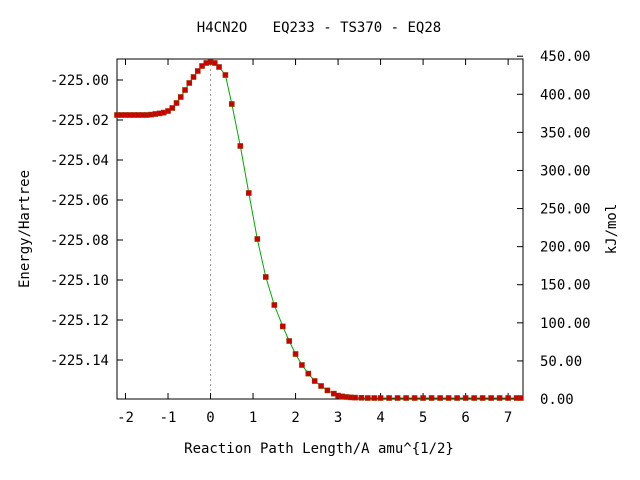 The height and width of the screenshot is (480, 640). Describe the element at coordinates (561, 362) in the screenshot. I see `y2-tick-label: 50.00` at that location.